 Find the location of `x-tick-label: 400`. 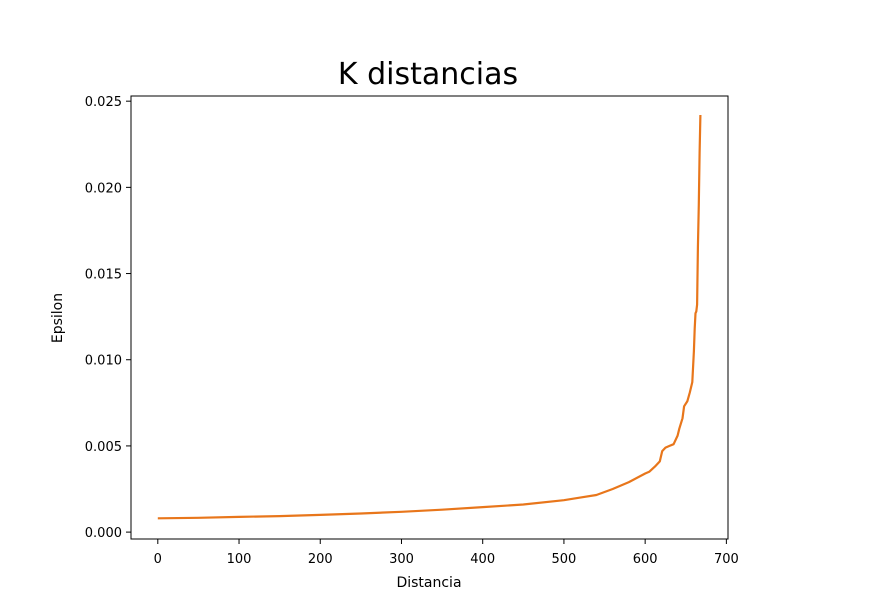

x-tick-label: 400 is located at coordinates (482, 559).